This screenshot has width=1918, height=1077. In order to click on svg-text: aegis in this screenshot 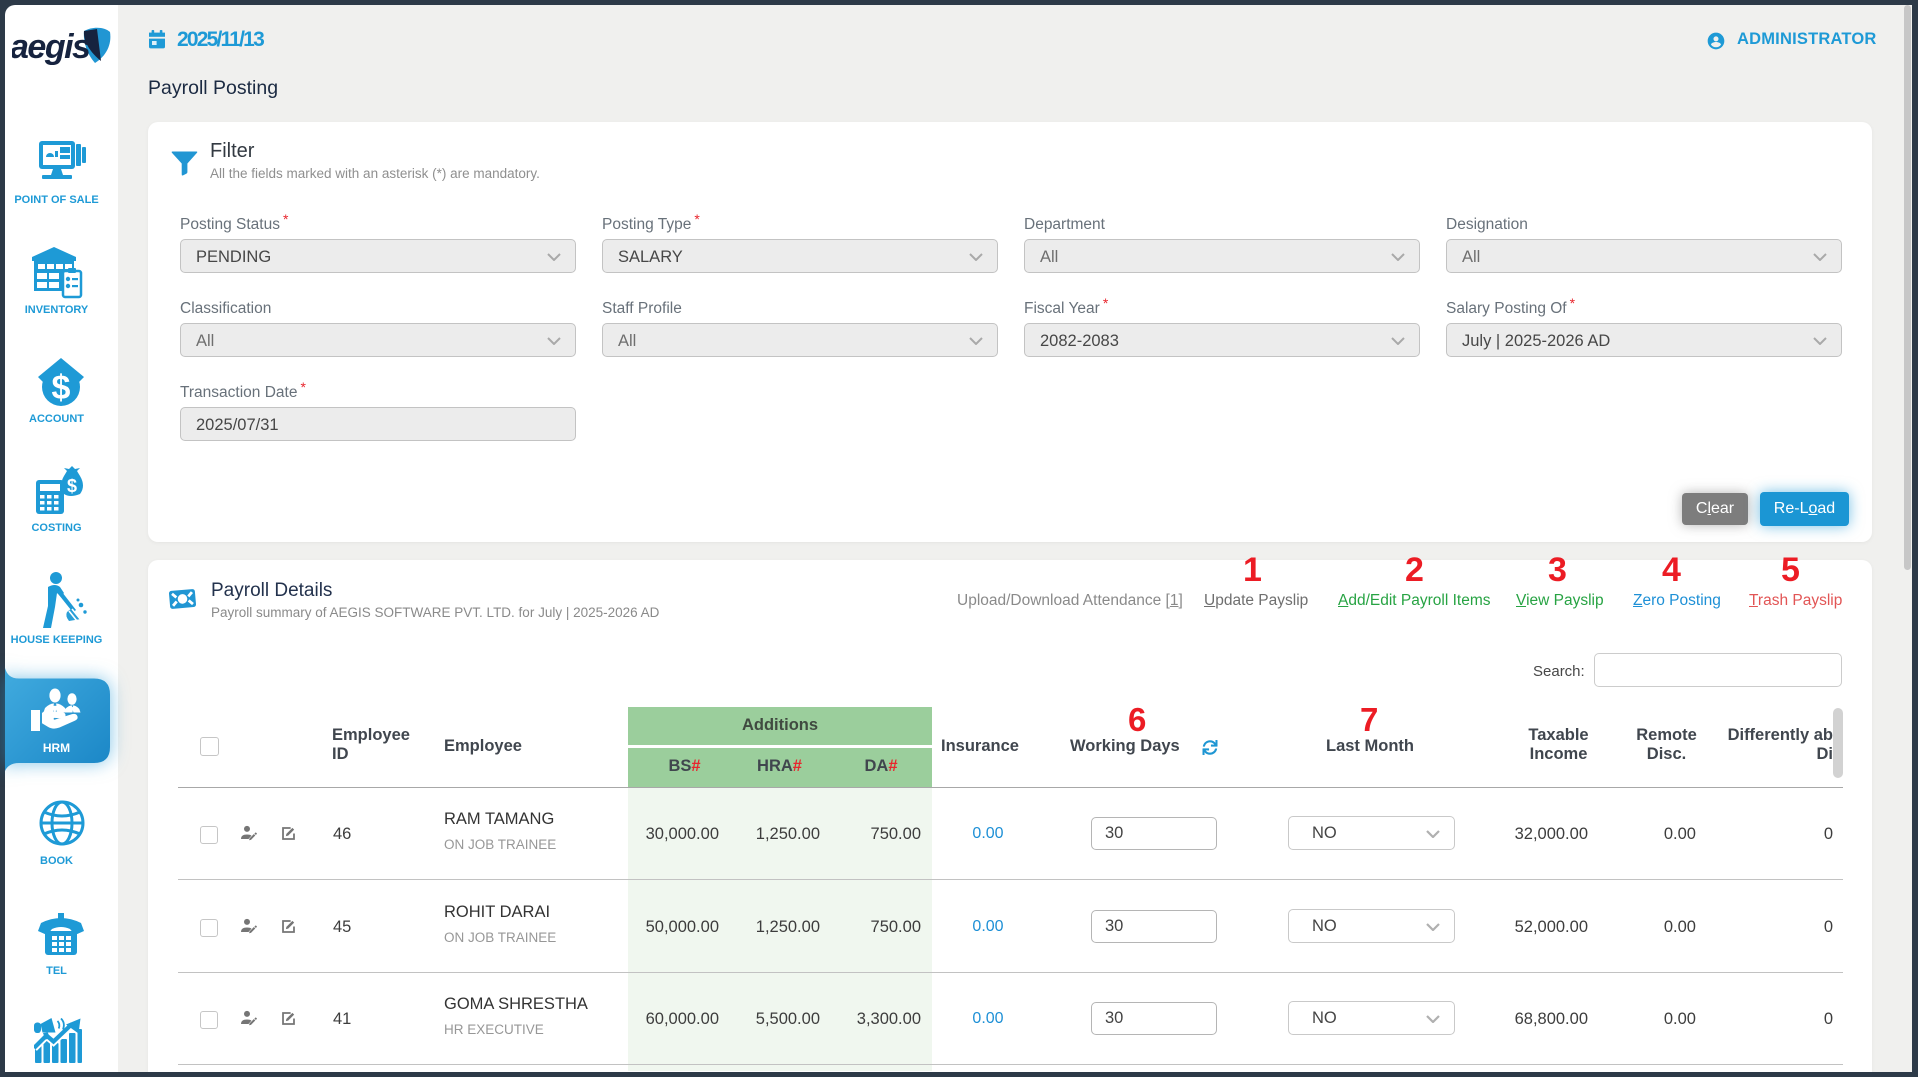, I will do `click(51, 47)`.